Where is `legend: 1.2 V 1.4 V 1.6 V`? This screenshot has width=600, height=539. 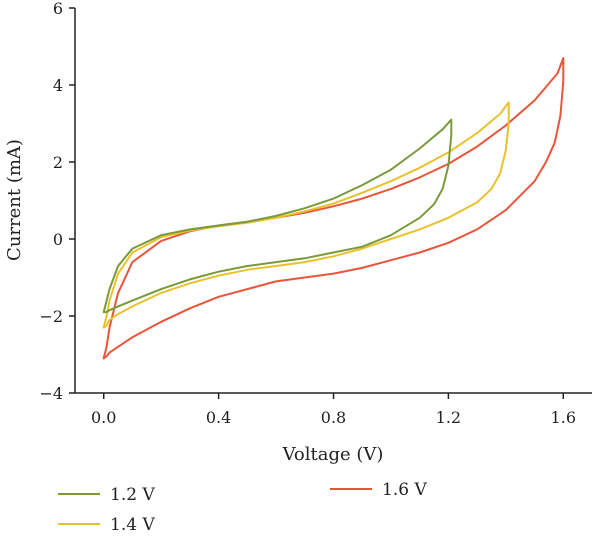 legend: 1.2 V 1.4 V 1.6 V is located at coordinates (242, 507).